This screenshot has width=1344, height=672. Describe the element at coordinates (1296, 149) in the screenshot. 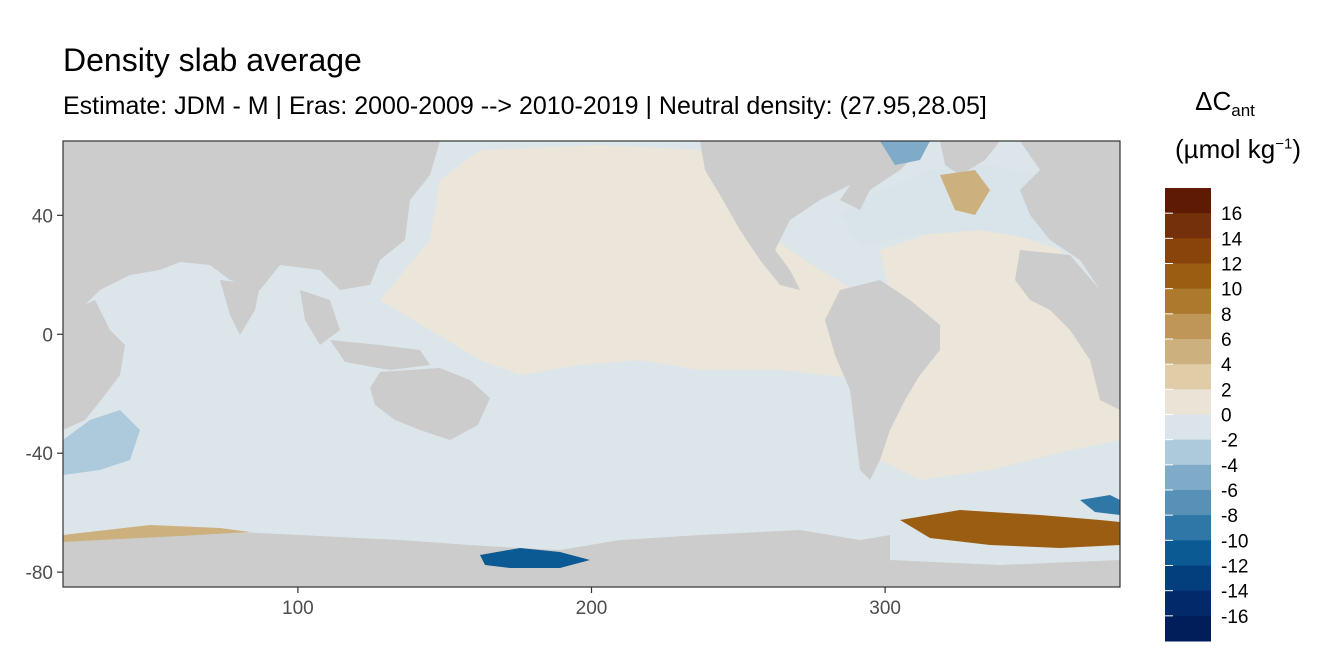

I see `legend-unit-suffix: )` at that location.